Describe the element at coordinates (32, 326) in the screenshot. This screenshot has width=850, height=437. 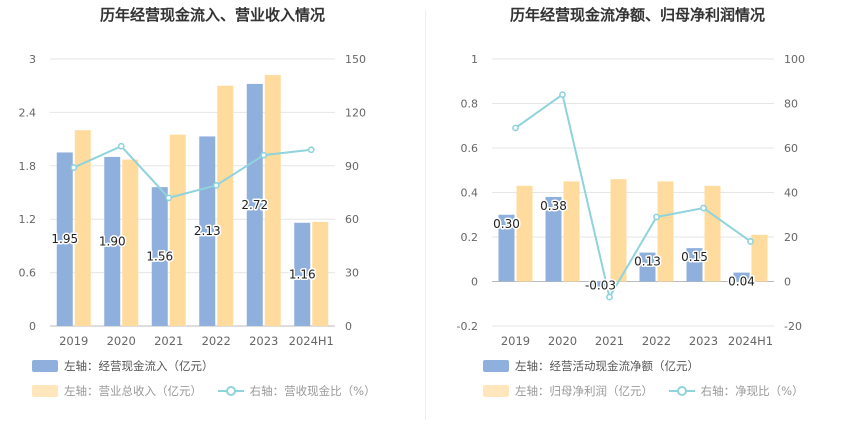
I see `y-left-tick-label: 0` at that location.